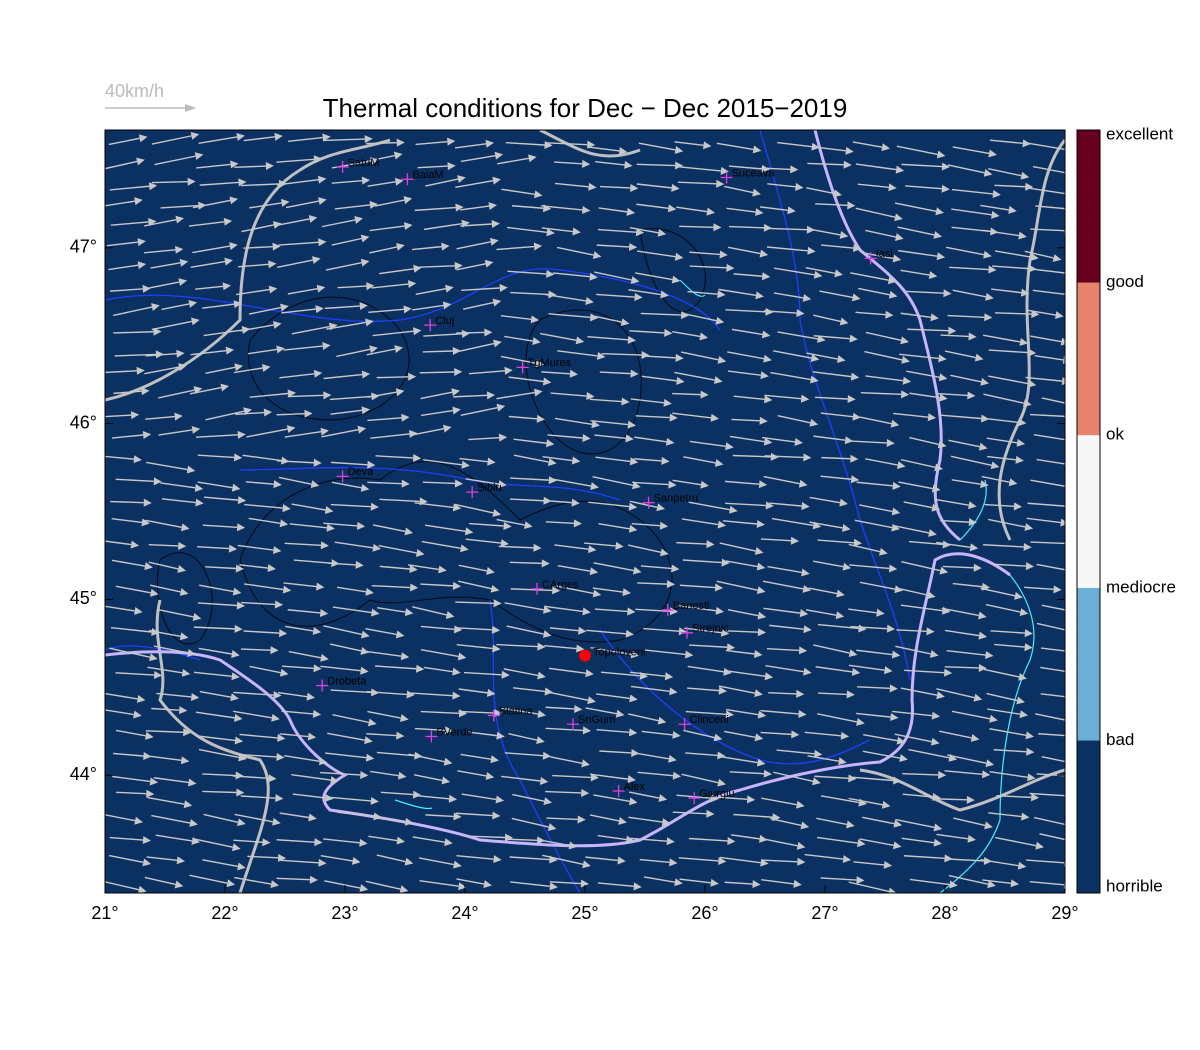 This screenshot has width=1200, height=1050. Describe the element at coordinates (516, 711) in the screenshot. I see `city-label: Slatina` at that location.